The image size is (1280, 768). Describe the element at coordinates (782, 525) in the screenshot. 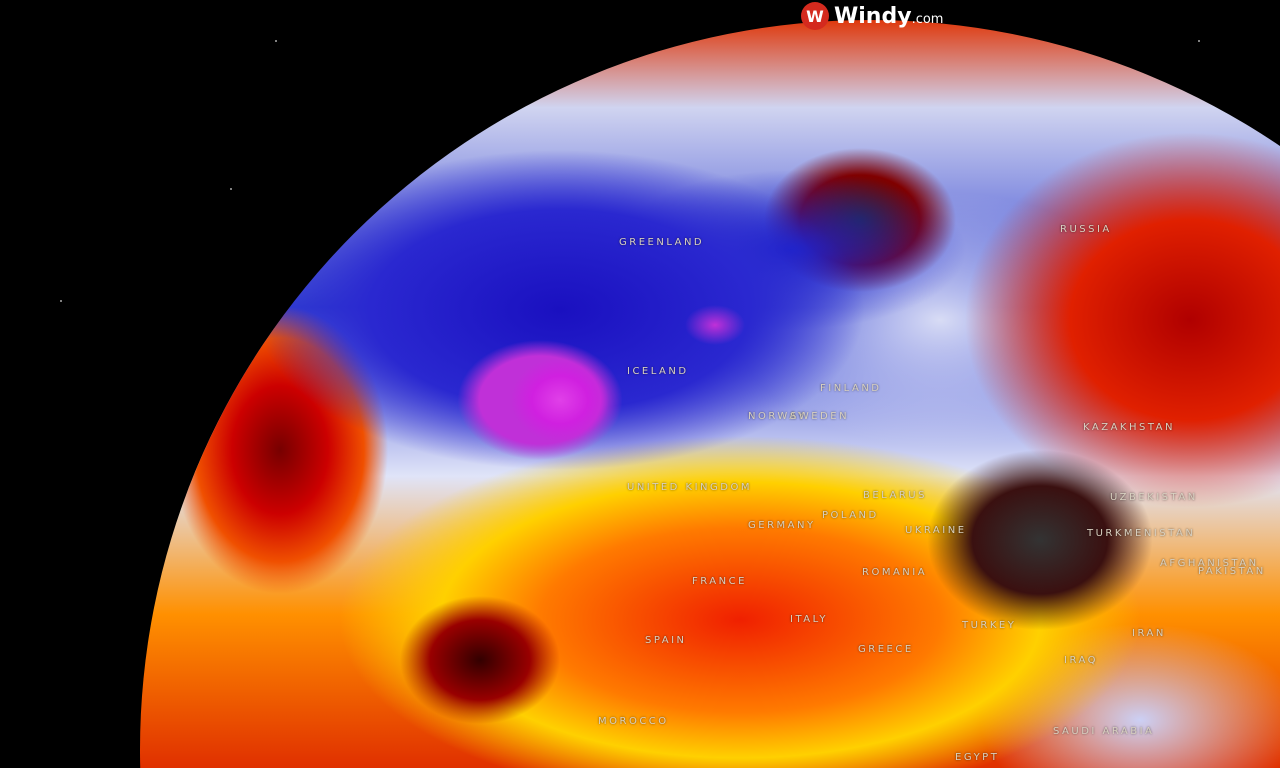

I see `country-label: GERMANY` at that location.